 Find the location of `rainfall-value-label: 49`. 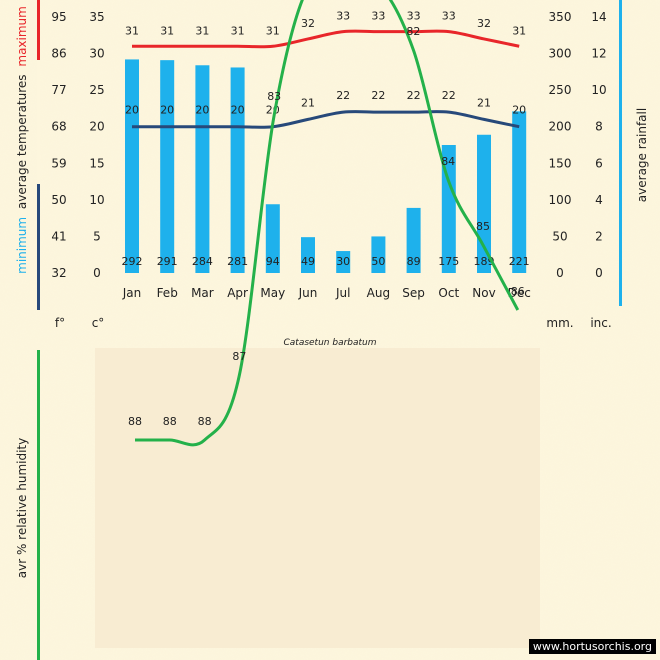

rainfall-value-label: 49 is located at coordinates (308, 261).